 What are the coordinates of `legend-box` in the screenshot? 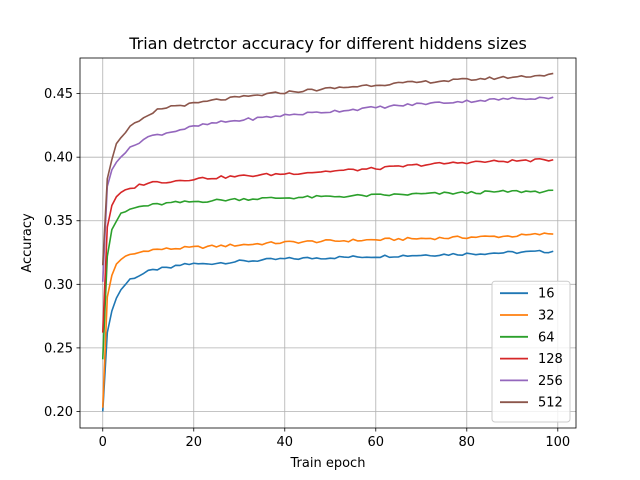 It's located at (531, 351).